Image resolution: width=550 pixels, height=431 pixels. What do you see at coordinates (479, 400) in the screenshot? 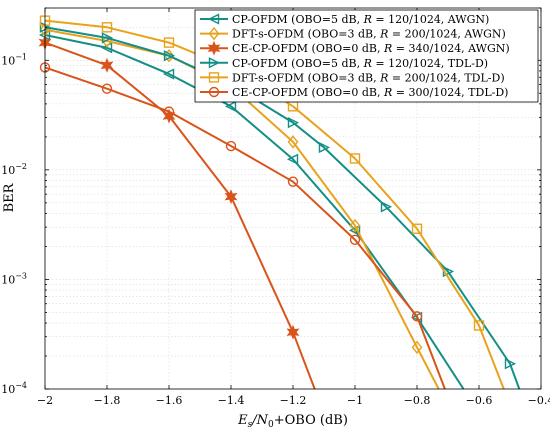
I see `x-tick-label: −0.6` at bounding box center [479, 400].